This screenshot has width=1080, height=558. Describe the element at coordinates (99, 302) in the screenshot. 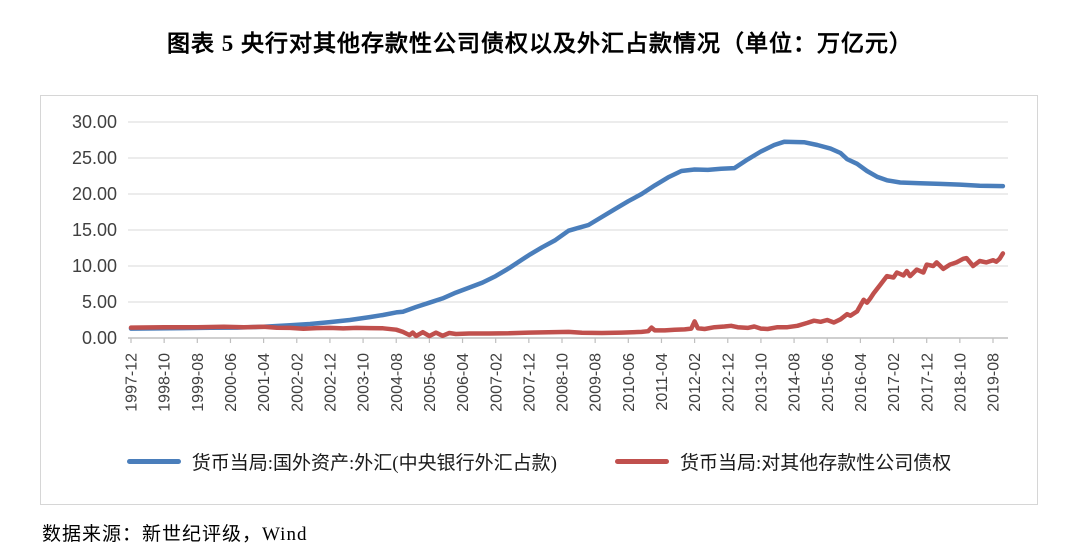

I see `y-tick-label: 5.00` at that location.